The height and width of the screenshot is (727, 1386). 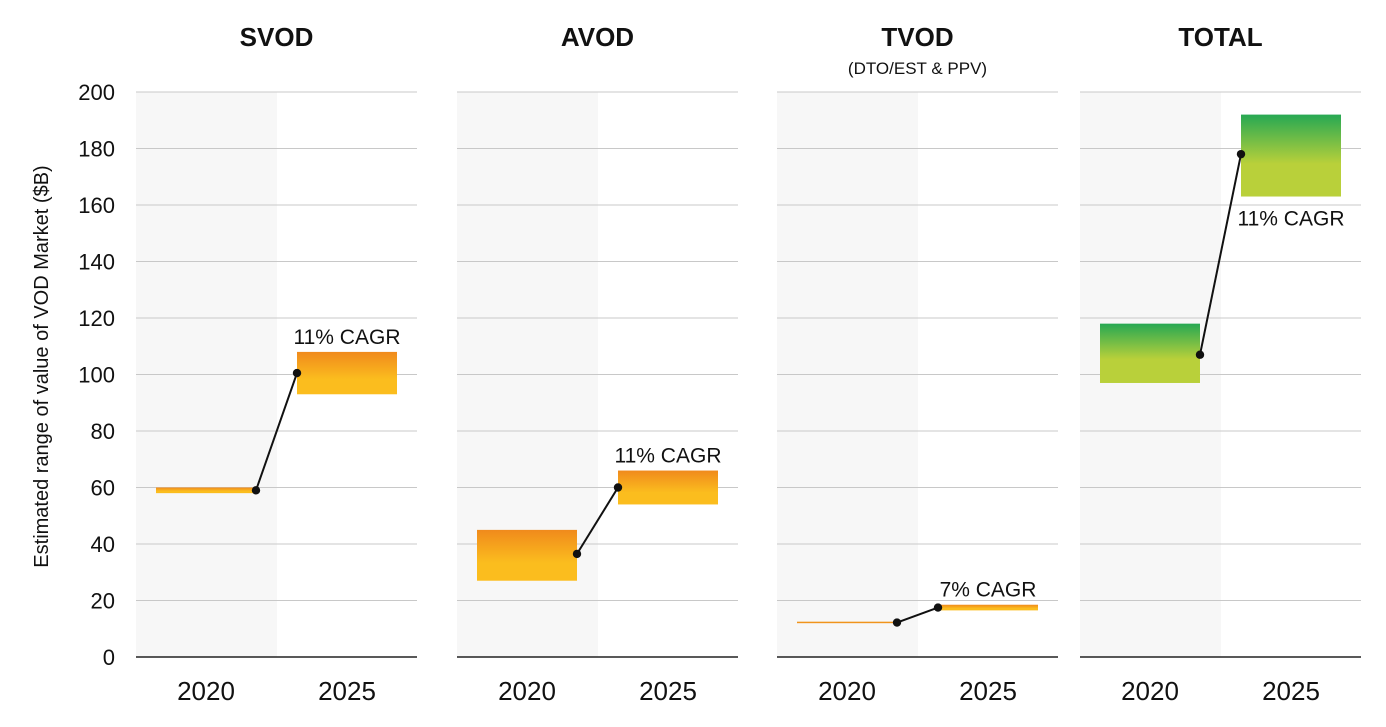 What do you see at coordinates (96, 149) in the screenshot?
I see `y-tick-label: 180` at bounding box center [96, 149].